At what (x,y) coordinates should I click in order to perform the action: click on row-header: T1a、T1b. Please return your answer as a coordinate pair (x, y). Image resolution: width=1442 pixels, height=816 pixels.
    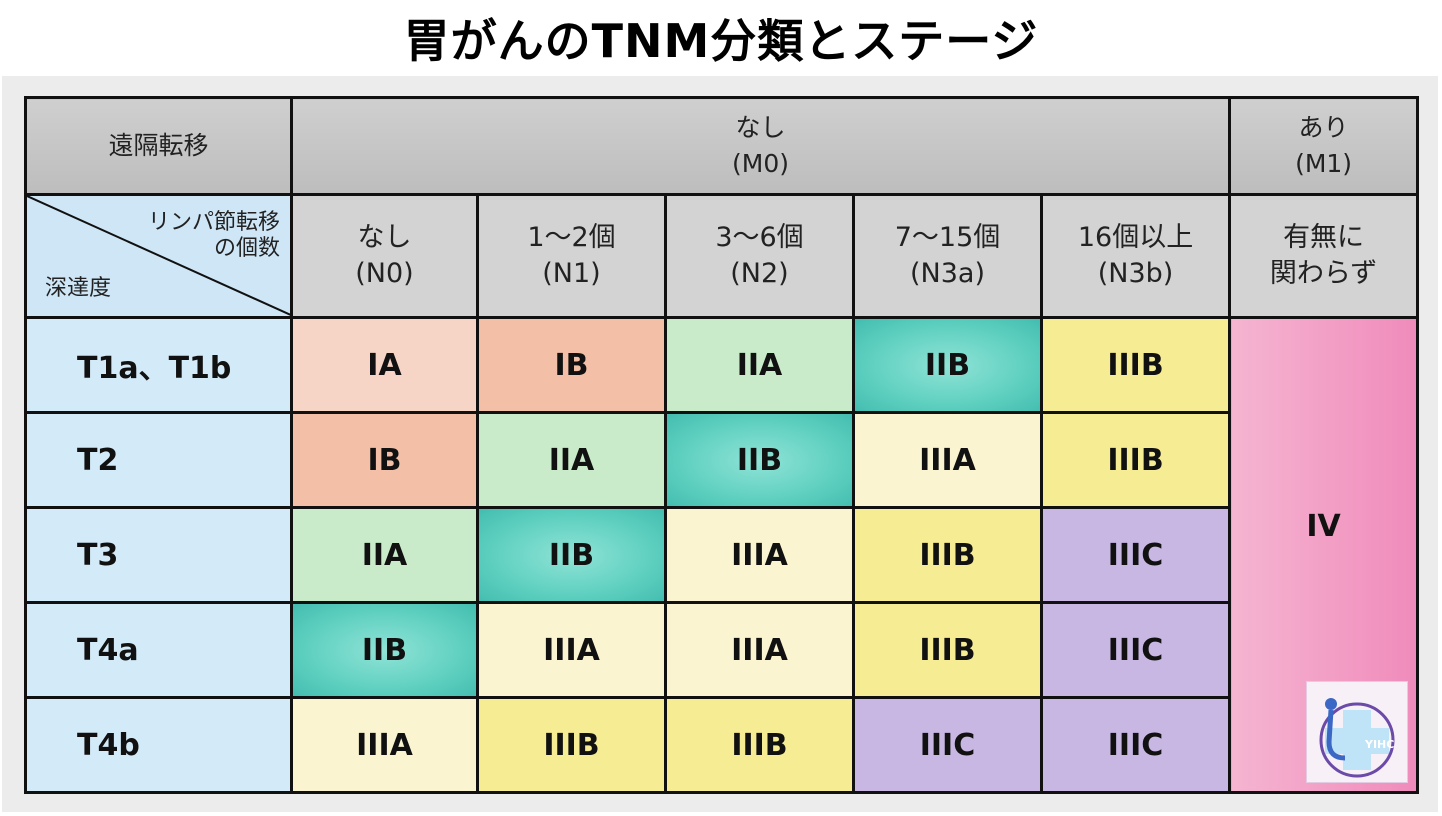
    Looking at the image, I should click on (158, 365).